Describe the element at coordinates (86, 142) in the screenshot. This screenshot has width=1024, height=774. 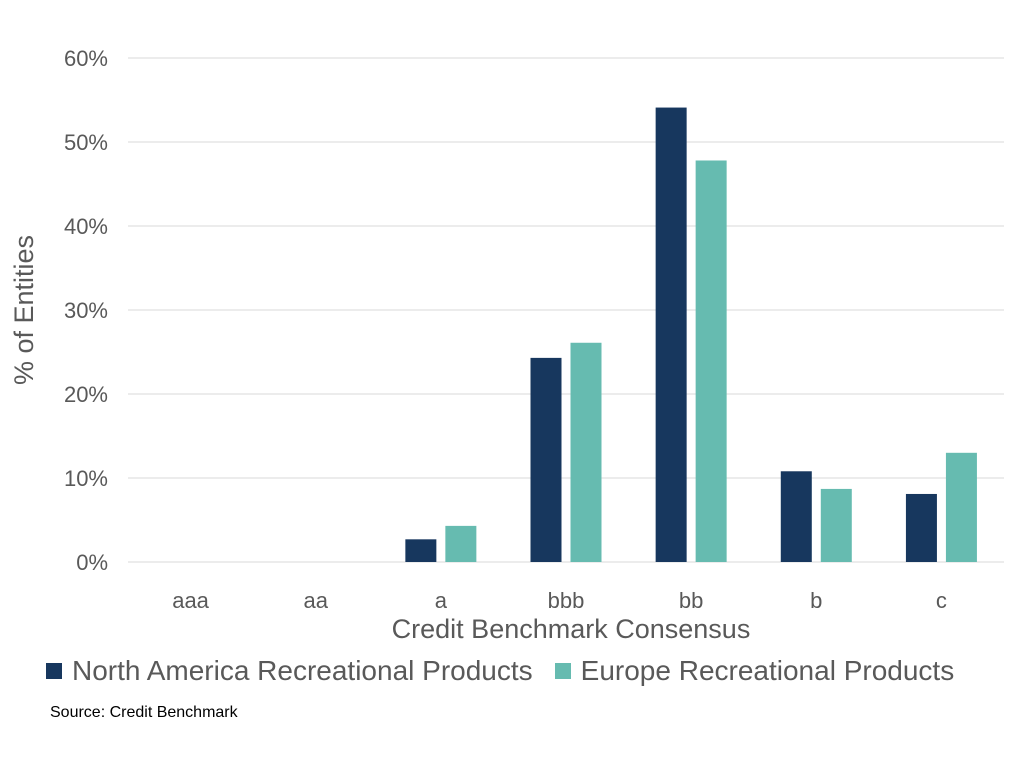
I see `y-tick-label: 50%` at that location.